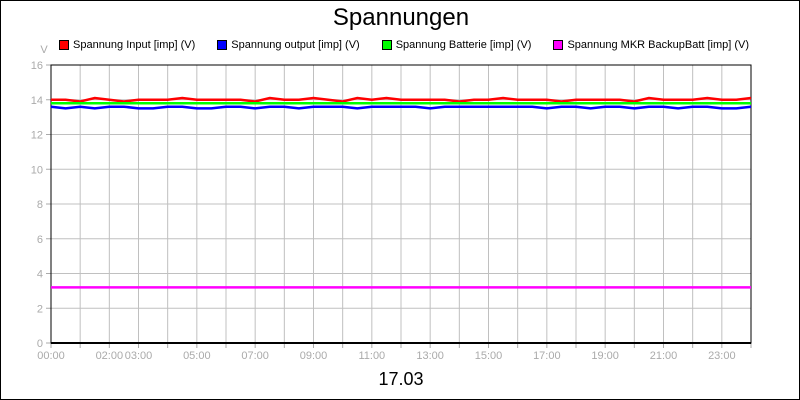 This screenshot has height=400, width=800. Describe the element at coordinates (605, 356) in the screenshot. I see `x-tick-label: 19:00` at that location.